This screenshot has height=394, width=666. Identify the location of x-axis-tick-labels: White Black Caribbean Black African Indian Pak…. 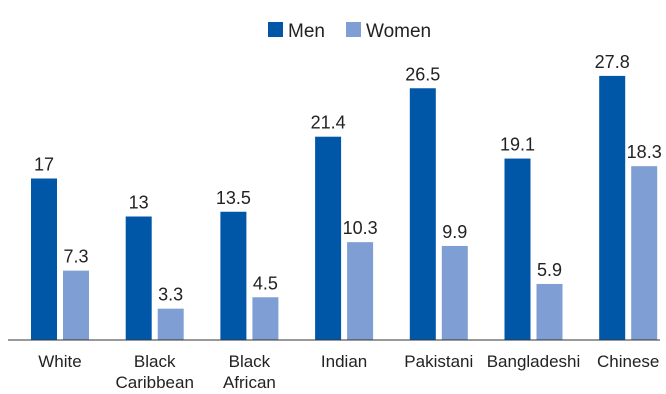
(348, 372).